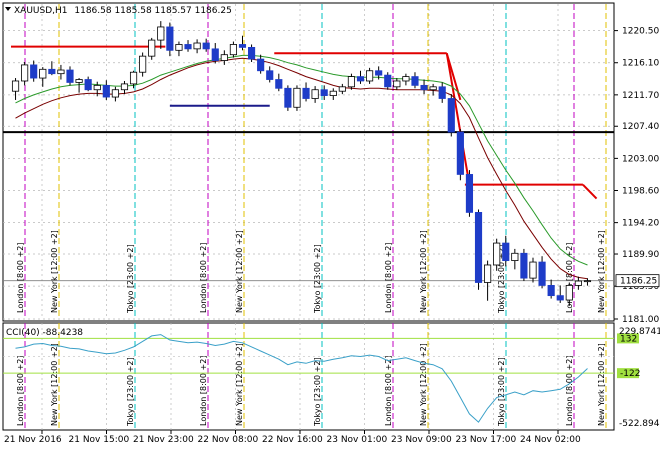 This screenshot has height=450, width=660. Describe the element at coordinates (486, 440) in the screenshot. I see `time-label: 23 Nov 17:00` at that location.